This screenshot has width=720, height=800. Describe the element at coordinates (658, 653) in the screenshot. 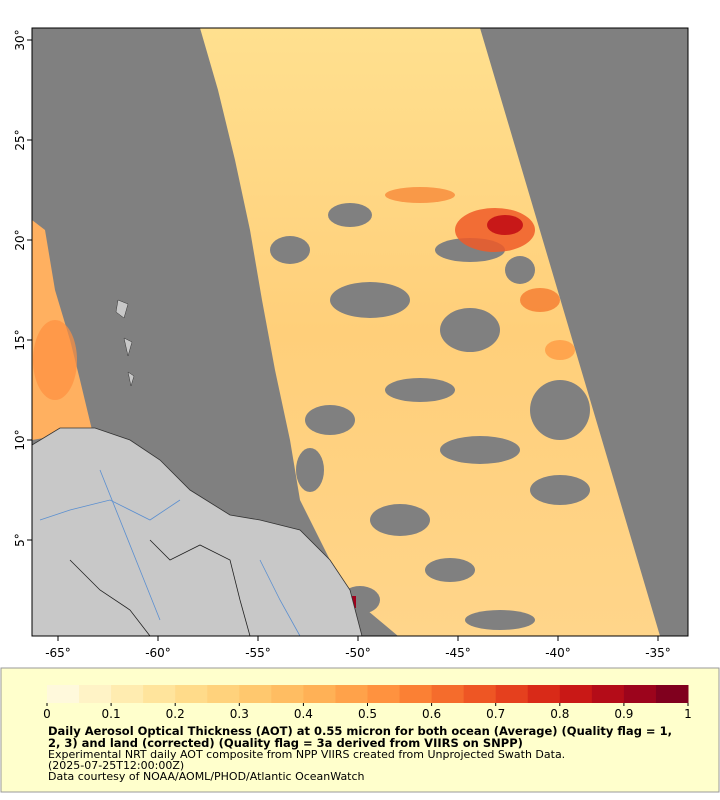

I see `x-tick-label: -35°` at that location.